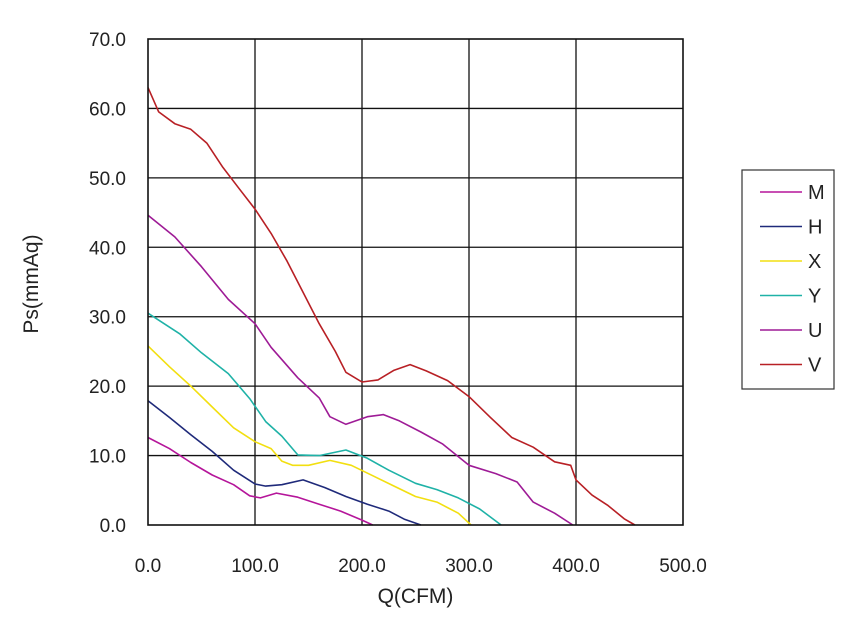 The width and height of the screenshot is (853, 618). Describe the element at coordinates (148, 566) in the screenshot. I see `x-tick-label: 0.0` at that location.